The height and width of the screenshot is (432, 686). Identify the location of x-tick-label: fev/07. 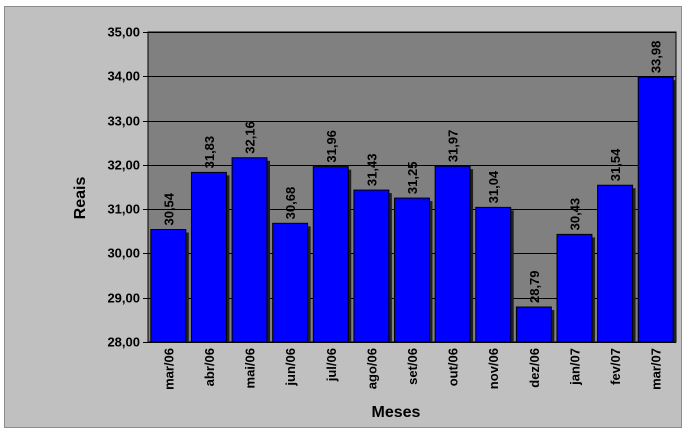
(615, 366).